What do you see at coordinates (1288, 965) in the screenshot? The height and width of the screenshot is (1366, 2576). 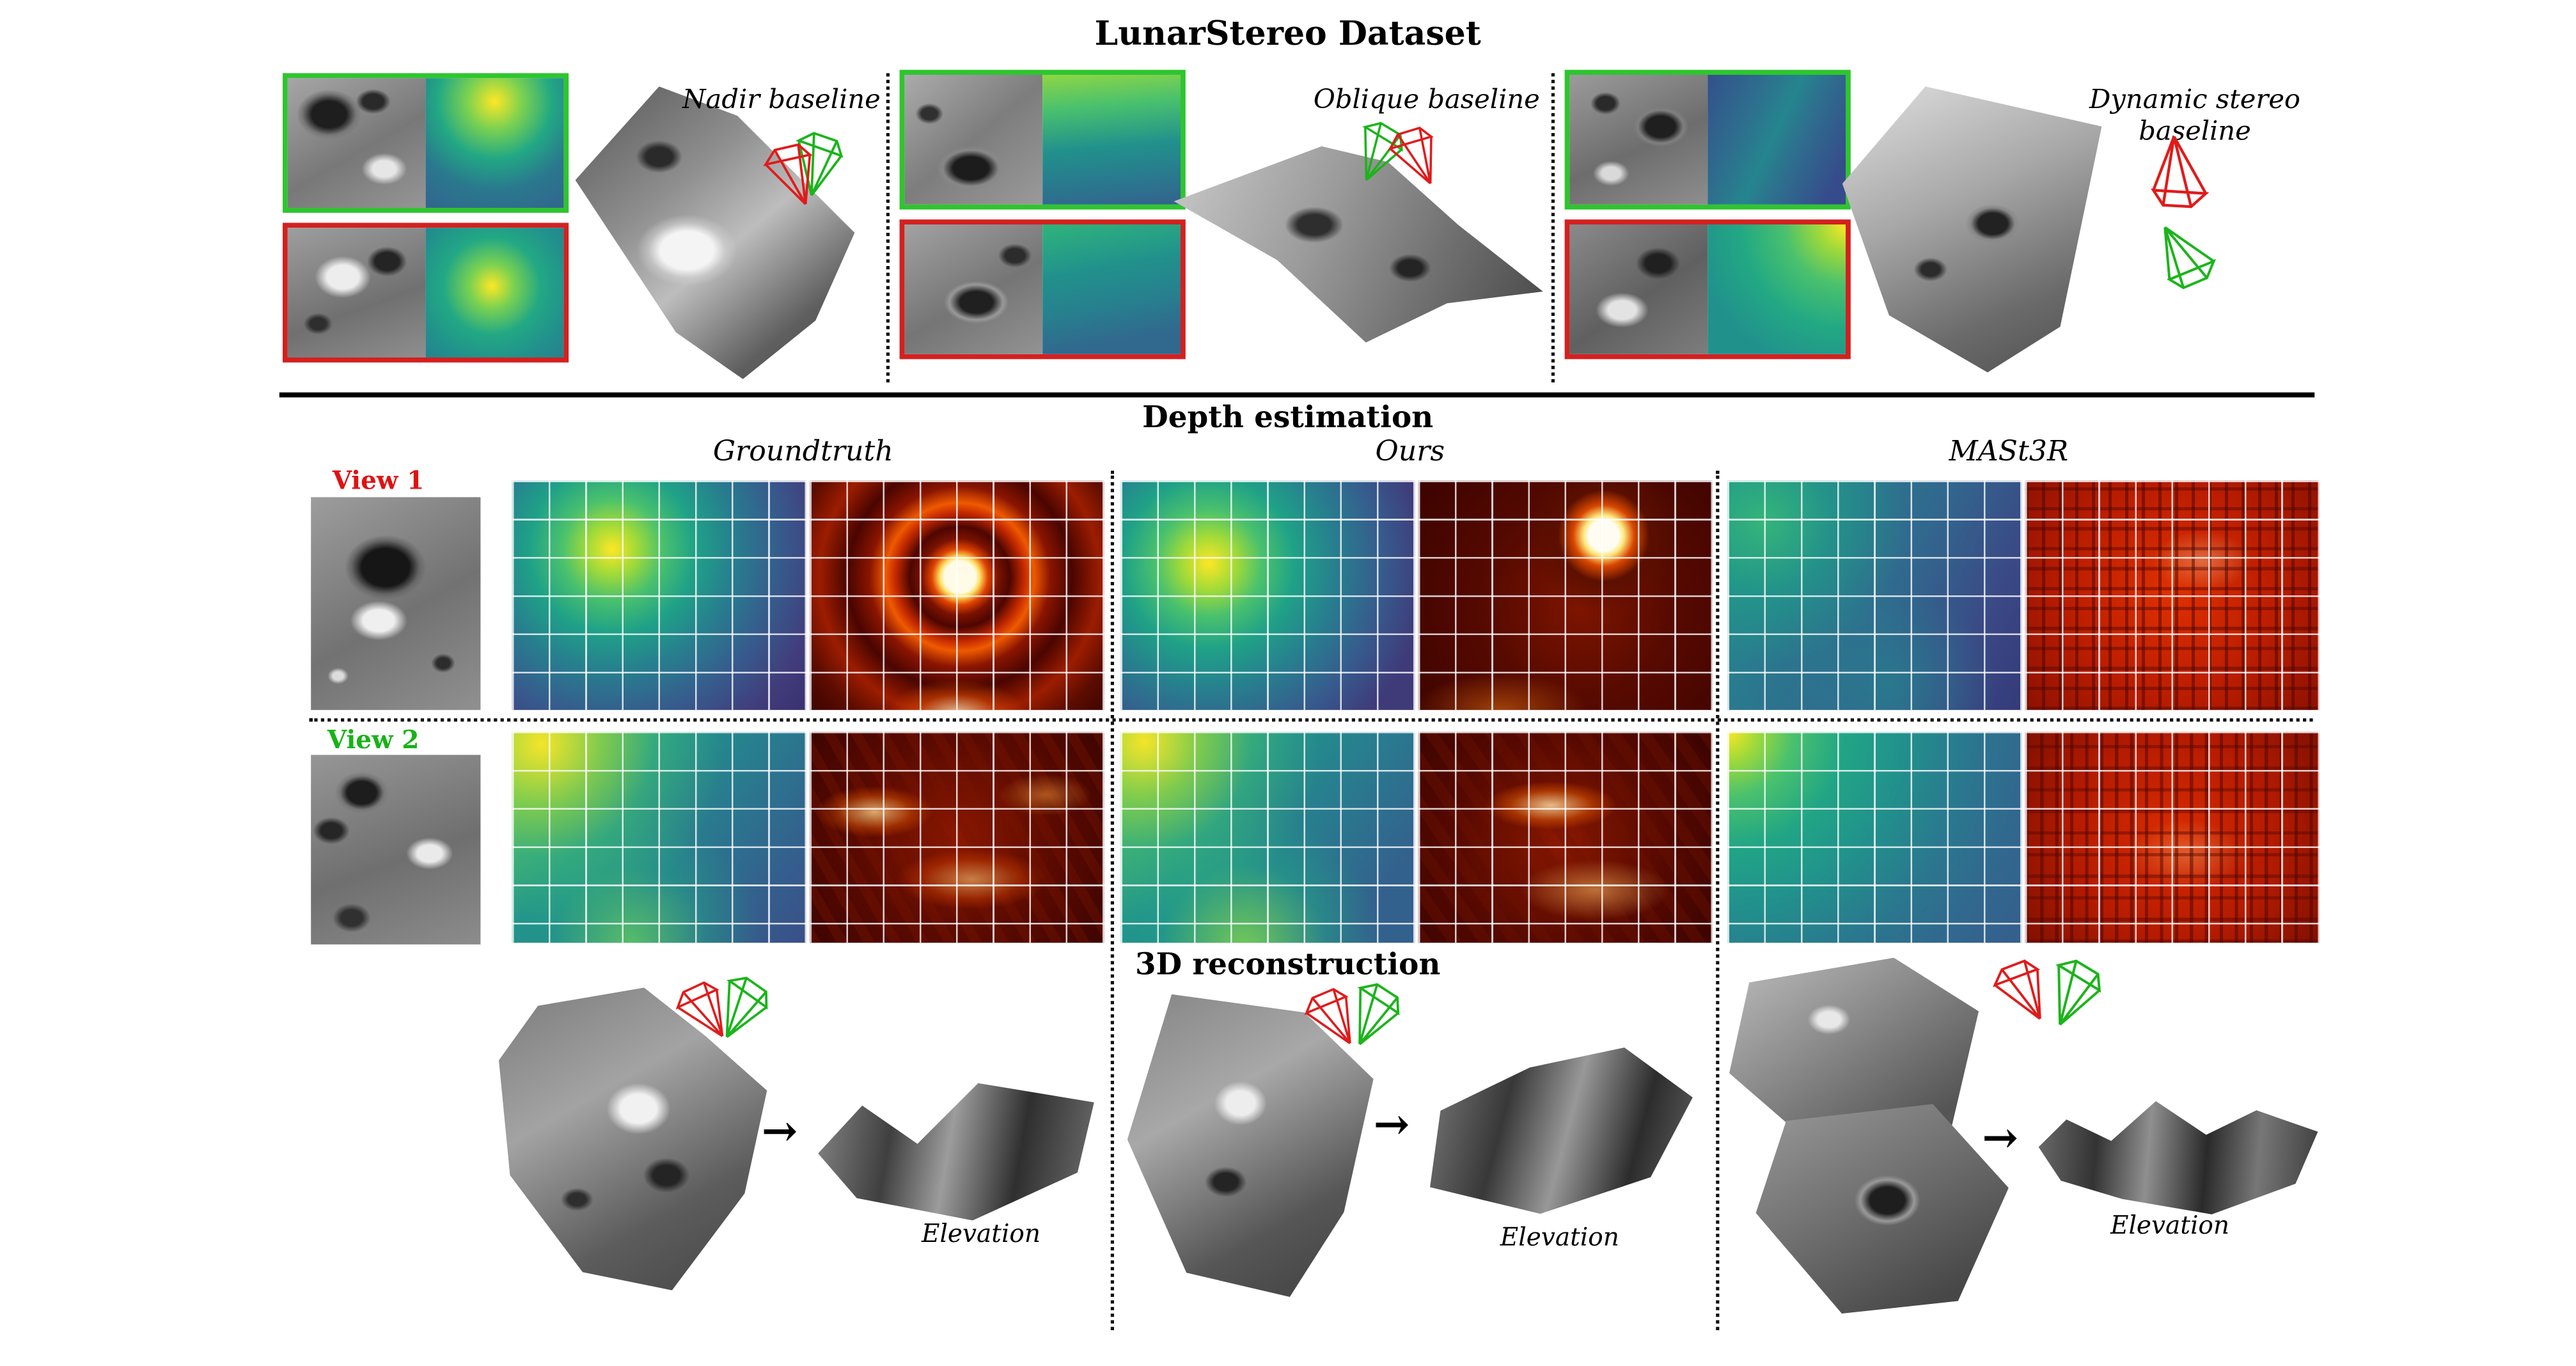 I see `recon-title: 3D reconstruction` at bounding box center [1288, 965].